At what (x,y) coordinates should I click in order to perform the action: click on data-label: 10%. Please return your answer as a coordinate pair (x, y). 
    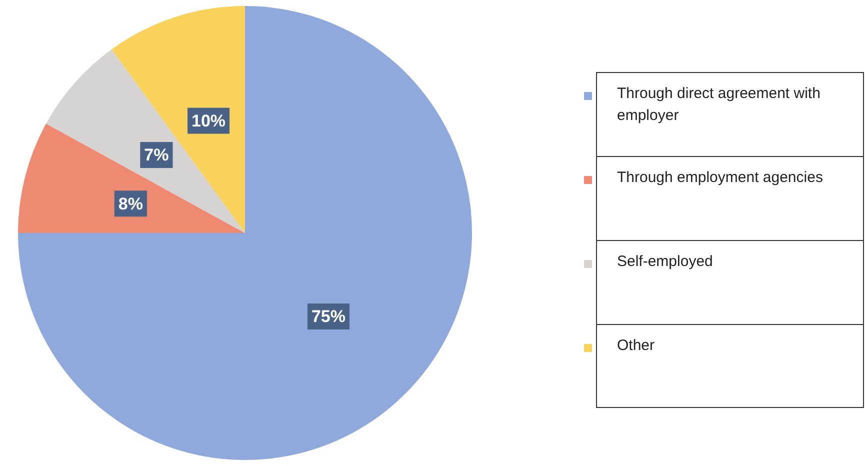
    Looking at the image, I should click on (209, 120).